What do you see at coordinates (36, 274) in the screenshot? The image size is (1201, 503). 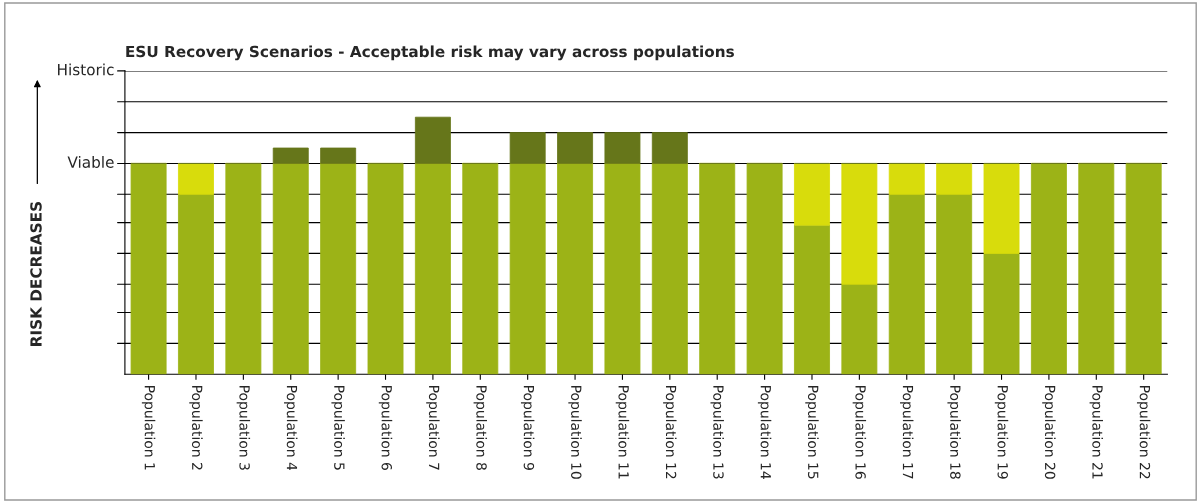 I see `text: RISK DECREASES` at bounding box center [36, 274].